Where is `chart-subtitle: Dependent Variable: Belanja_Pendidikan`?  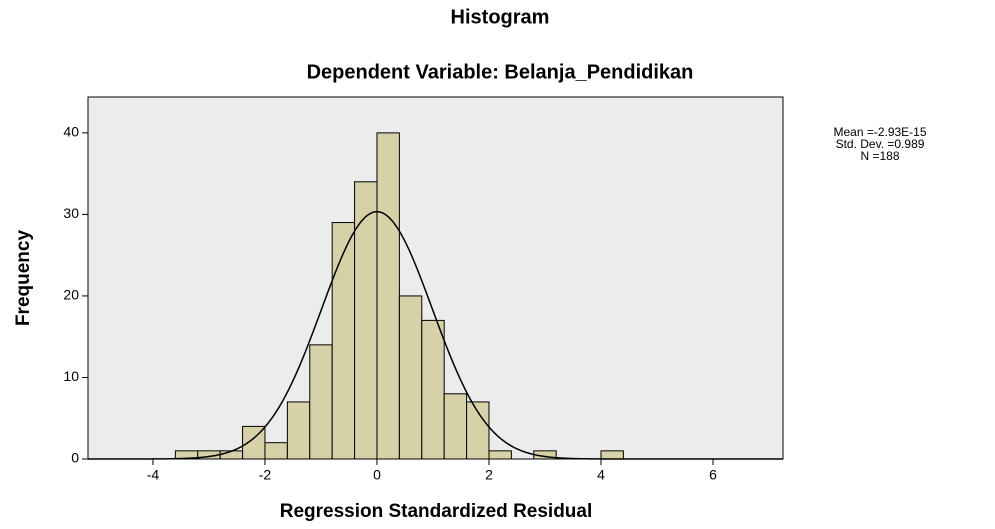 chart-subtitle: Dependent Variable: Belanja_Pendidikan is located at coordinates (500, 72).